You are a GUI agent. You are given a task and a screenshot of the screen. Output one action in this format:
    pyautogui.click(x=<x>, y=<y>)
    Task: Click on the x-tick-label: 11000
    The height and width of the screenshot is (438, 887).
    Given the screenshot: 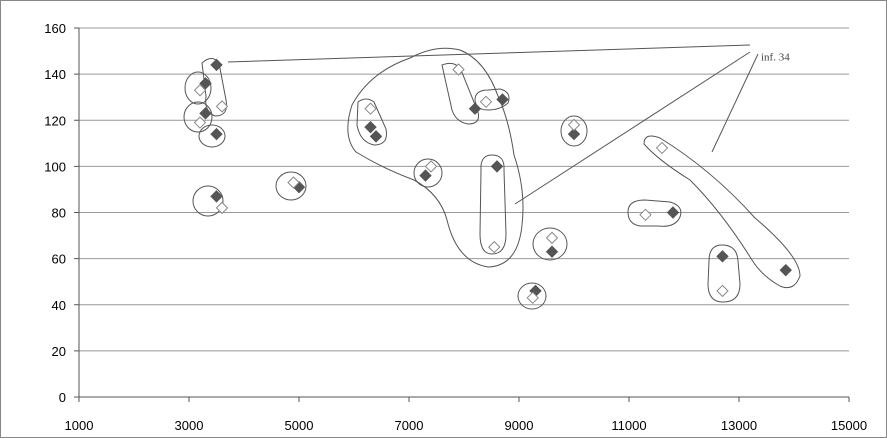 What is the action you would take?
    pyautogui.click(x=628, y=425)
    